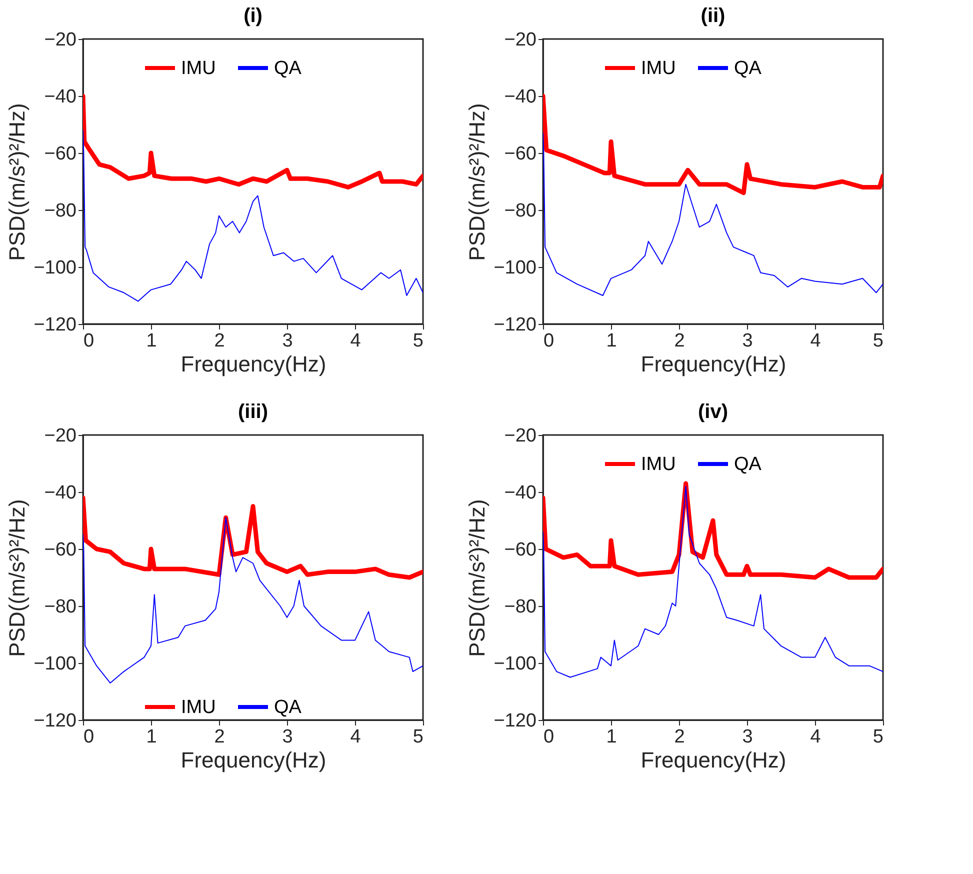 This screenshot has height=874, width=973. What do you see at coordinates (253, 16) in the screenshot?
I see `chart-title: (i)` at bounding box center [253, 16].